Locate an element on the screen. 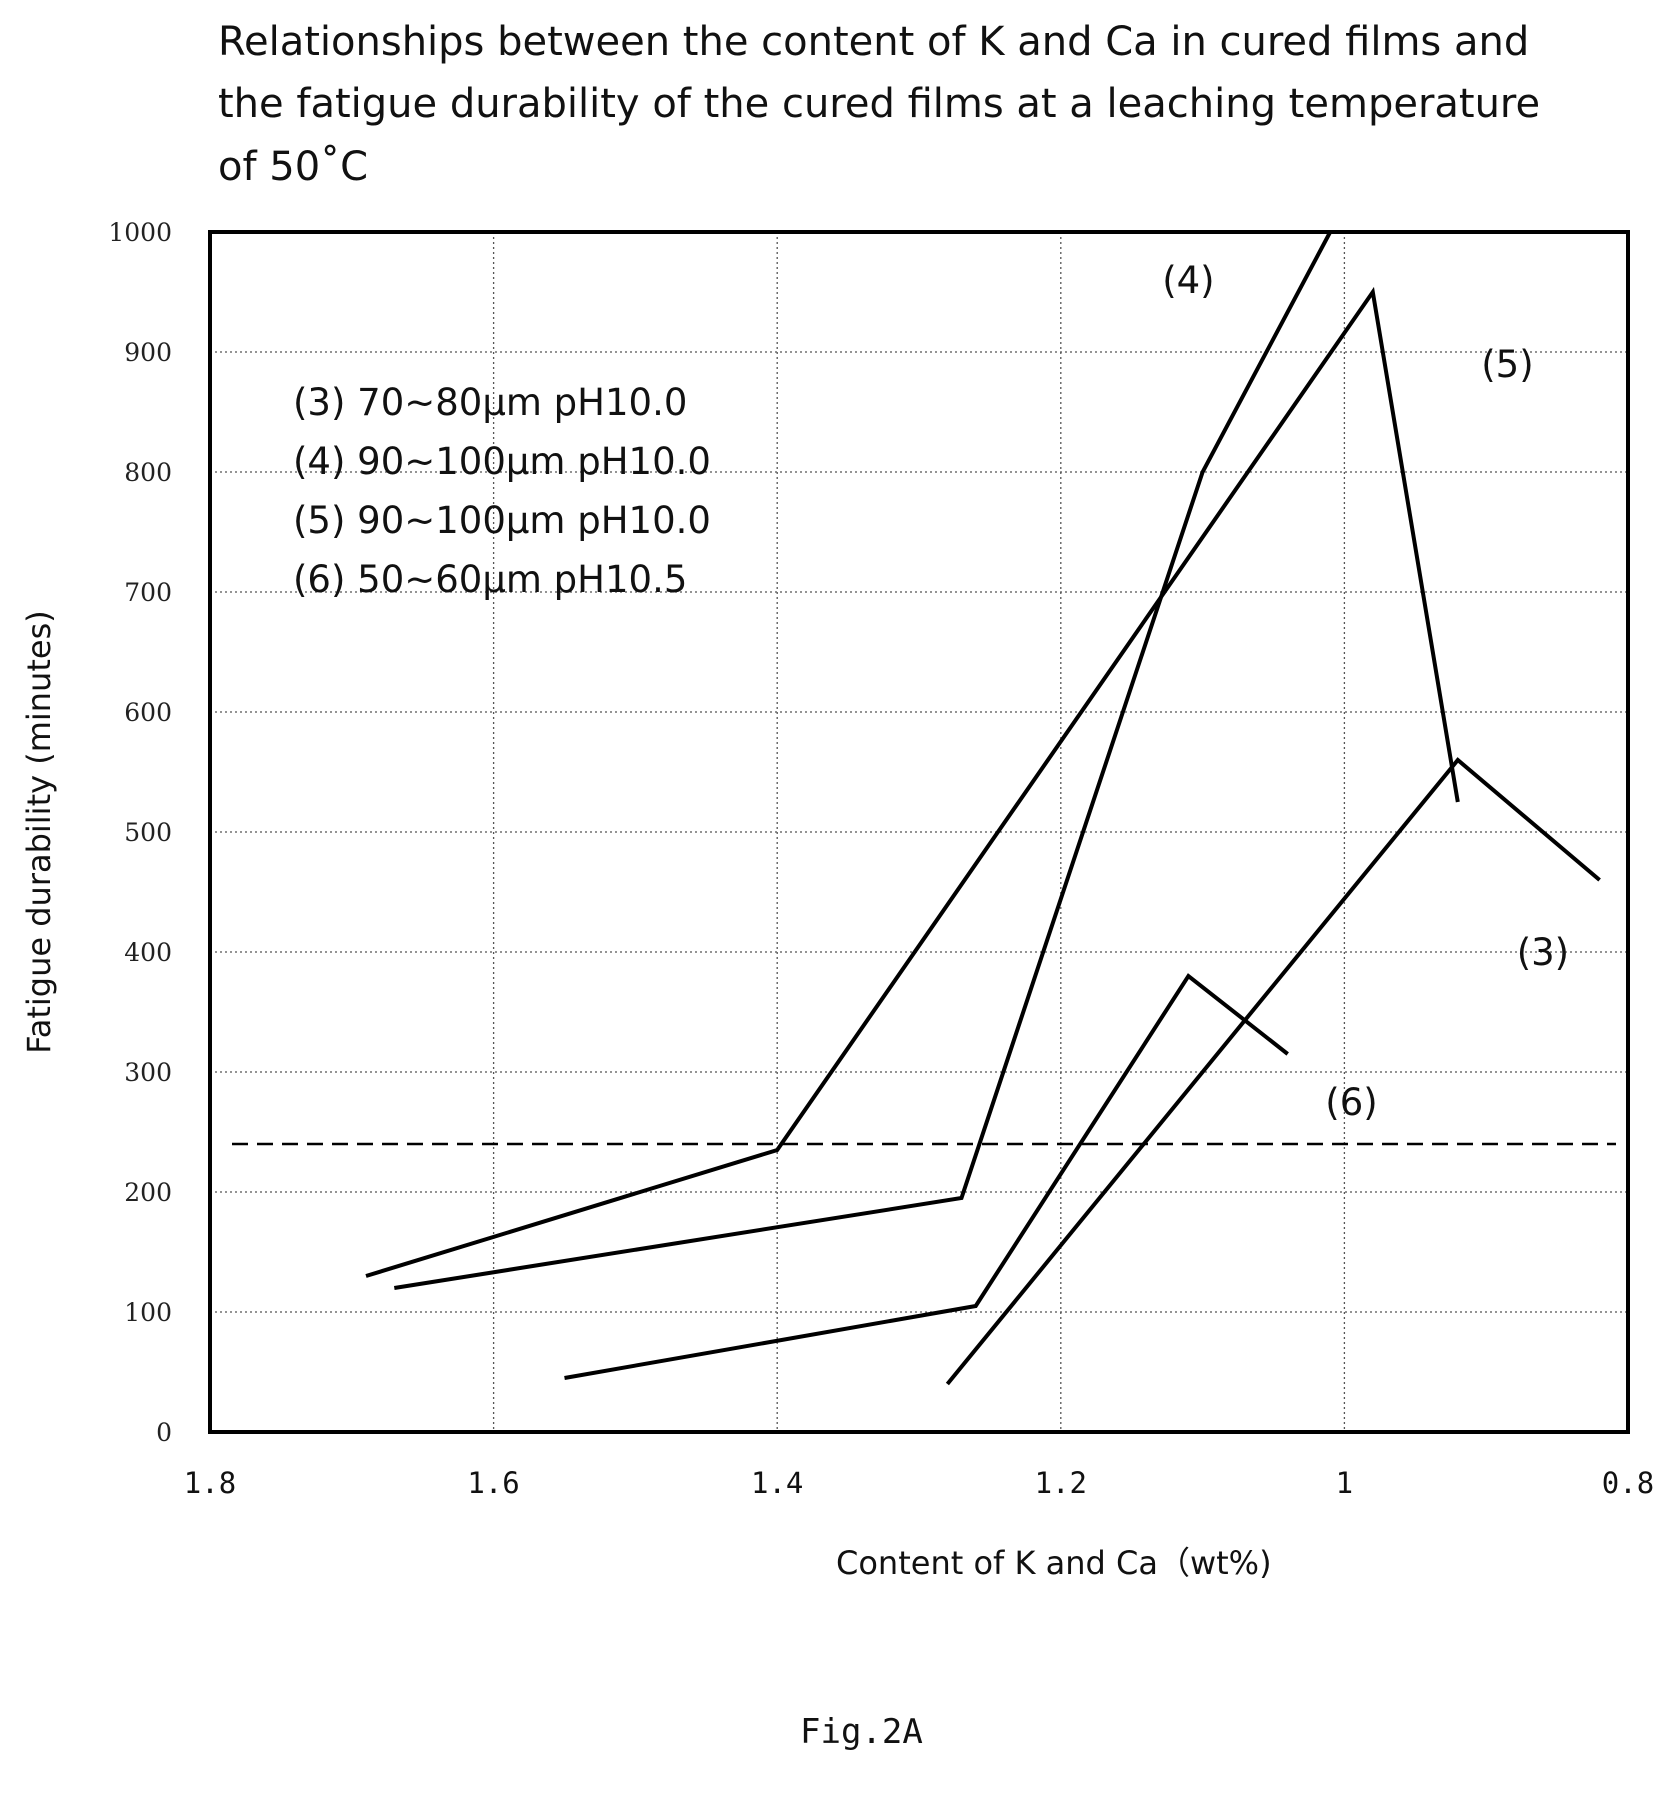  x-tick-label: 1.2 is located at coordinates (1061, 1483).